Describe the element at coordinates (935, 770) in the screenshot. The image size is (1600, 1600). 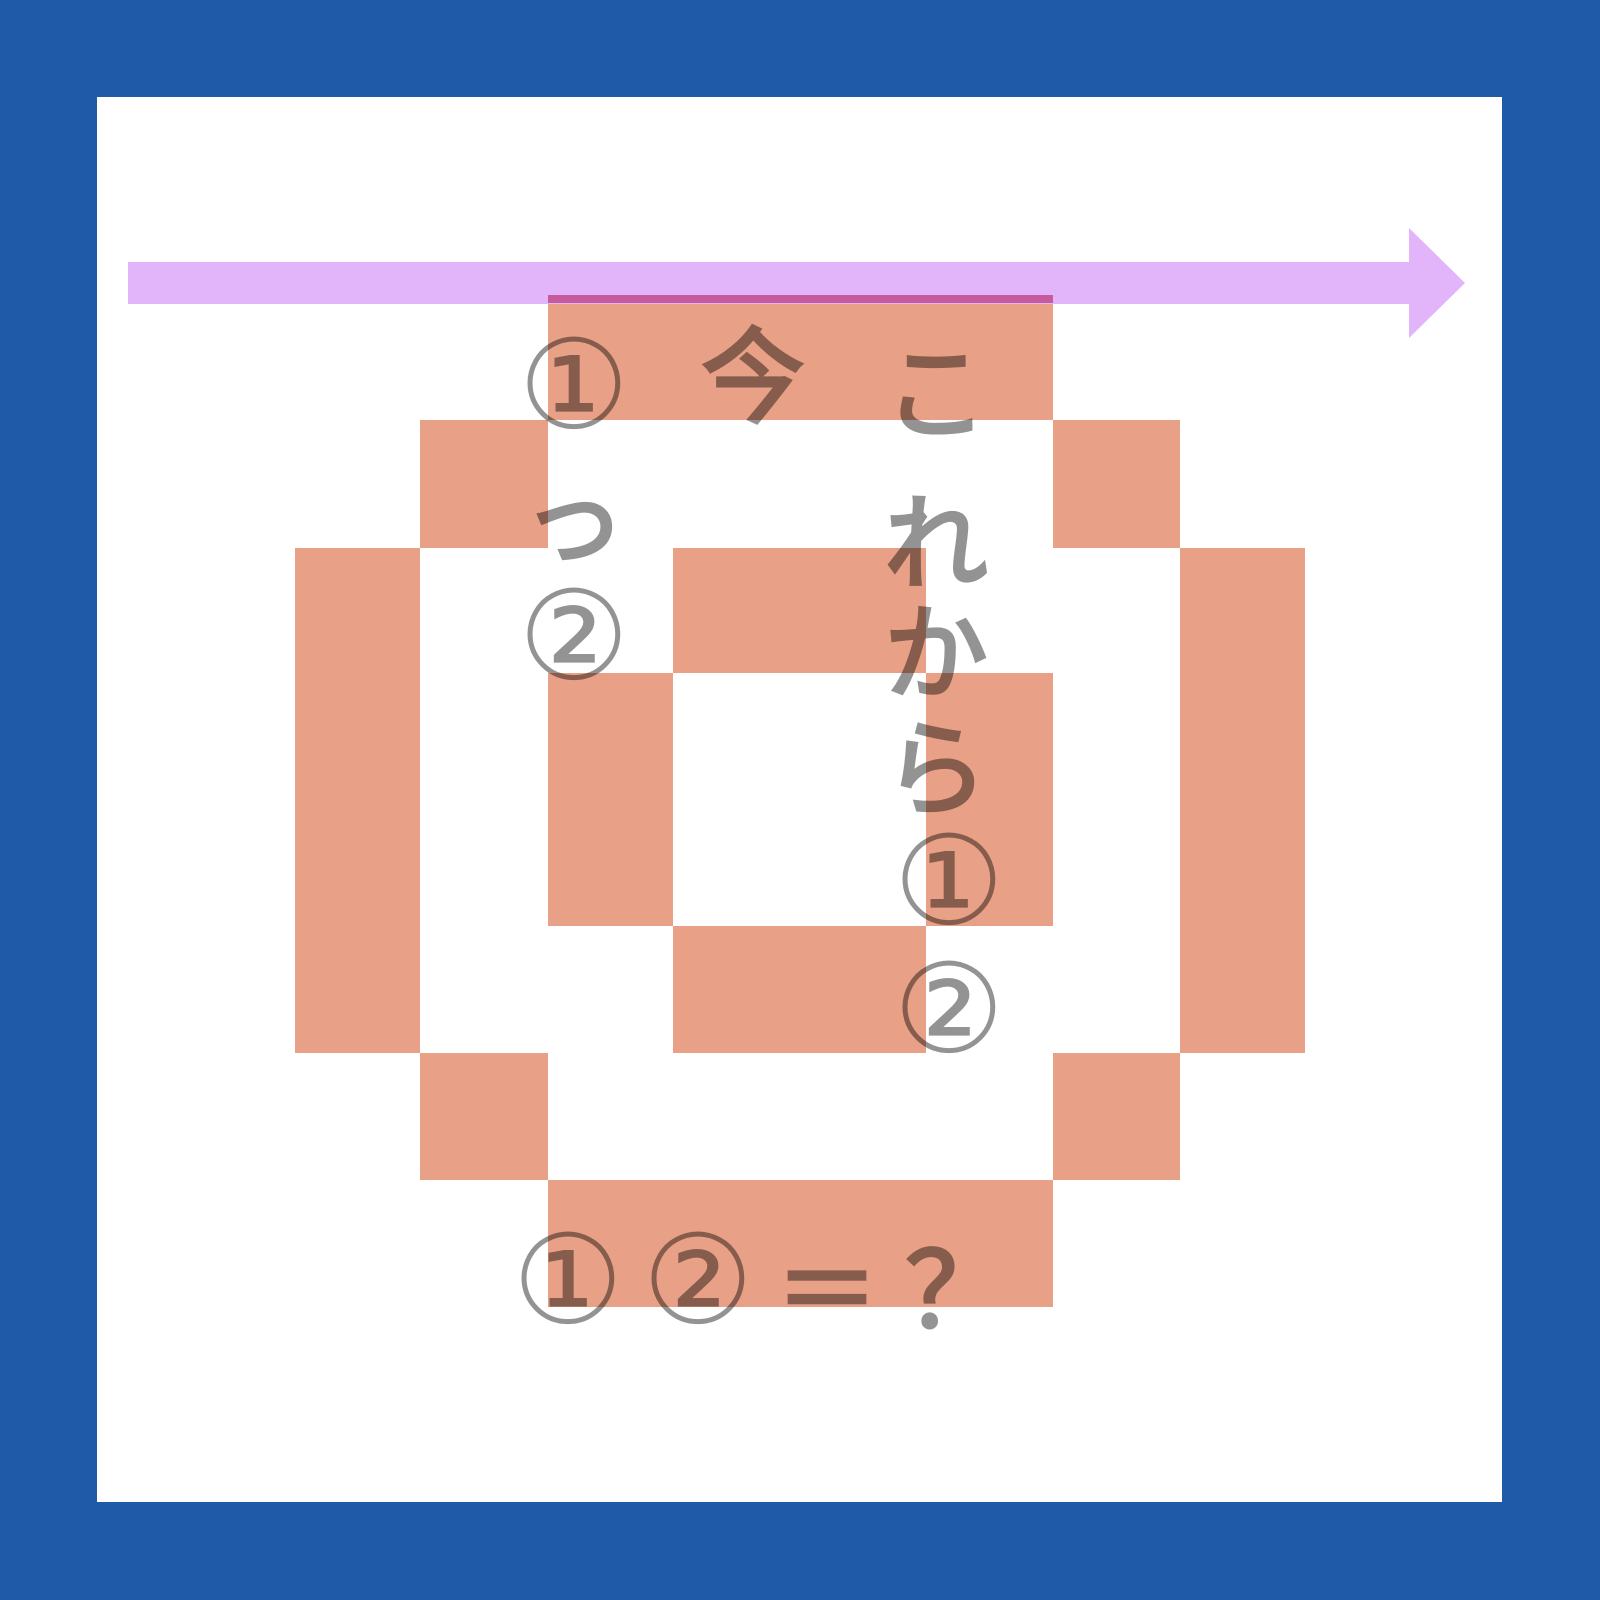
I see `ra-character: ら` at that location.